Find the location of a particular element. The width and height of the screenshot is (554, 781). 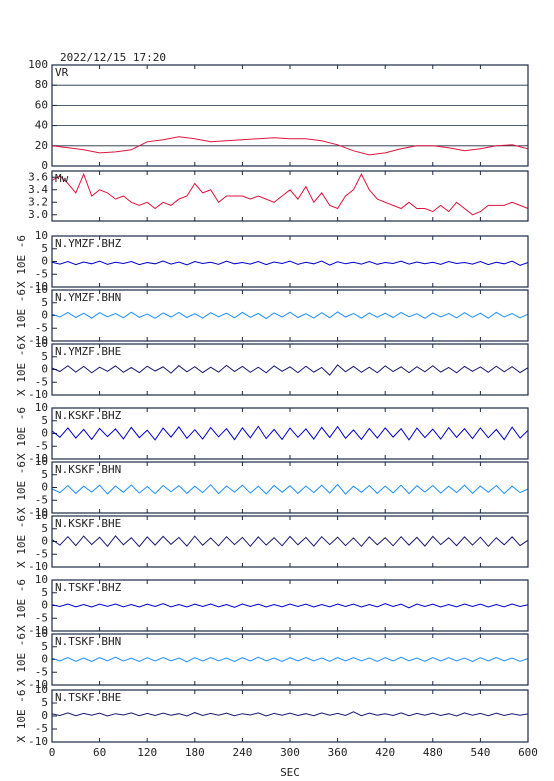

x-axis-label: SEC is located at coordinates (290, 772).